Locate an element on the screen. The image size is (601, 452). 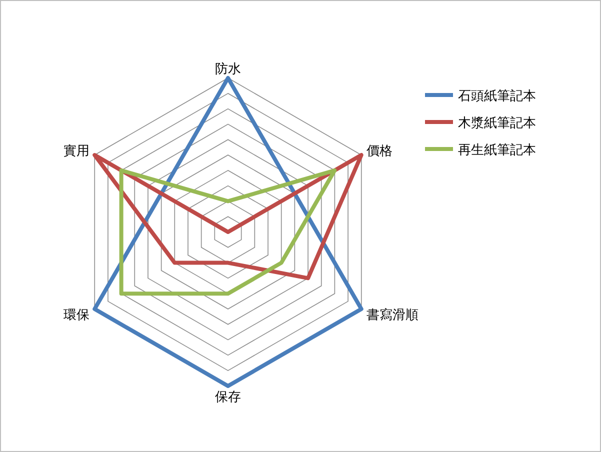
legend-label: 石頭紙筆記本 is located at coordinates (497, 95).